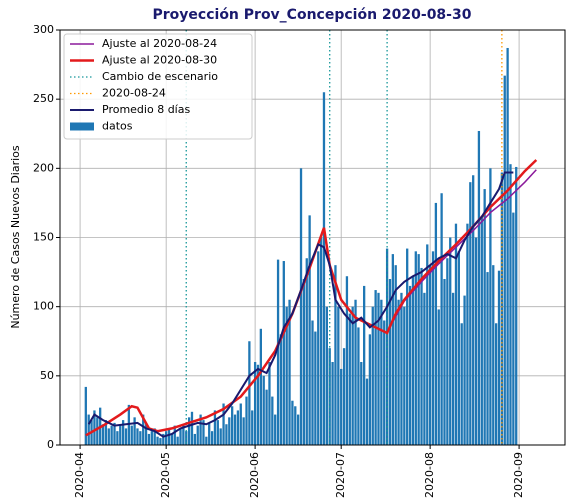  What do you see at coordinates (165, 475) in the screenshot?
I see `x-tick-label: 2020-05` at bounding box center [165, 475].